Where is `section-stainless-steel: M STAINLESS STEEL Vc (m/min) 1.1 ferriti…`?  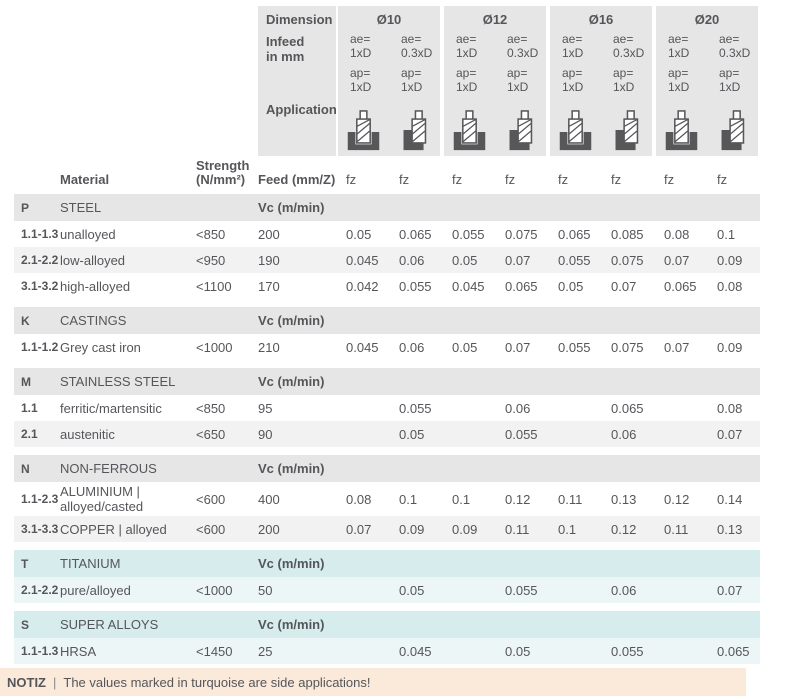 section-stainless-steel: M STAINLESS STEEL Vc (m/min) 1.1 ferriti… is located at coordinates (399, 407).